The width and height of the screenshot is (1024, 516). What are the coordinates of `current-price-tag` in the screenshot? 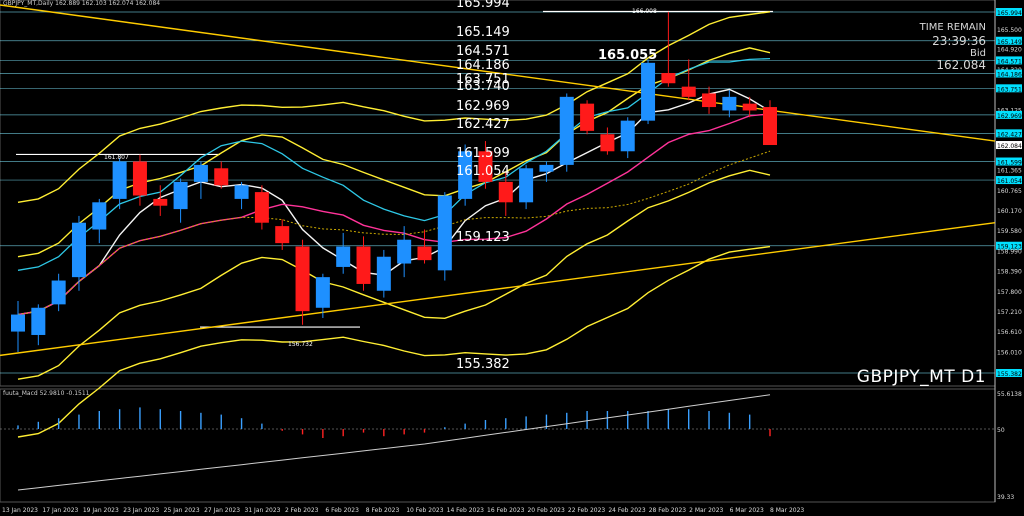 It's located at (1009, 145).